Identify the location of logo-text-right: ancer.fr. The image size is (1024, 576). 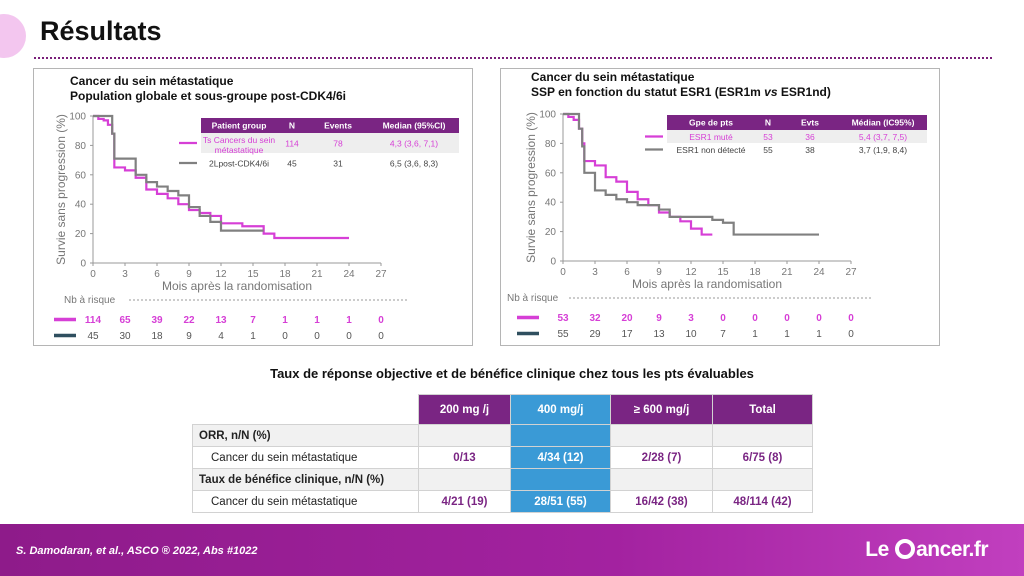
(952, 549).